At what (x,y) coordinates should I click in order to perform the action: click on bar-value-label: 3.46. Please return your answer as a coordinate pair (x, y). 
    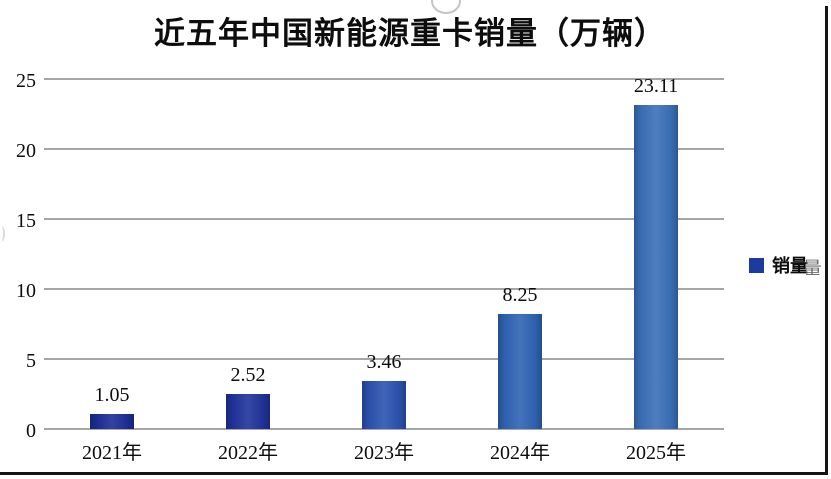
    Looking at the image, I should click on (384, 361).